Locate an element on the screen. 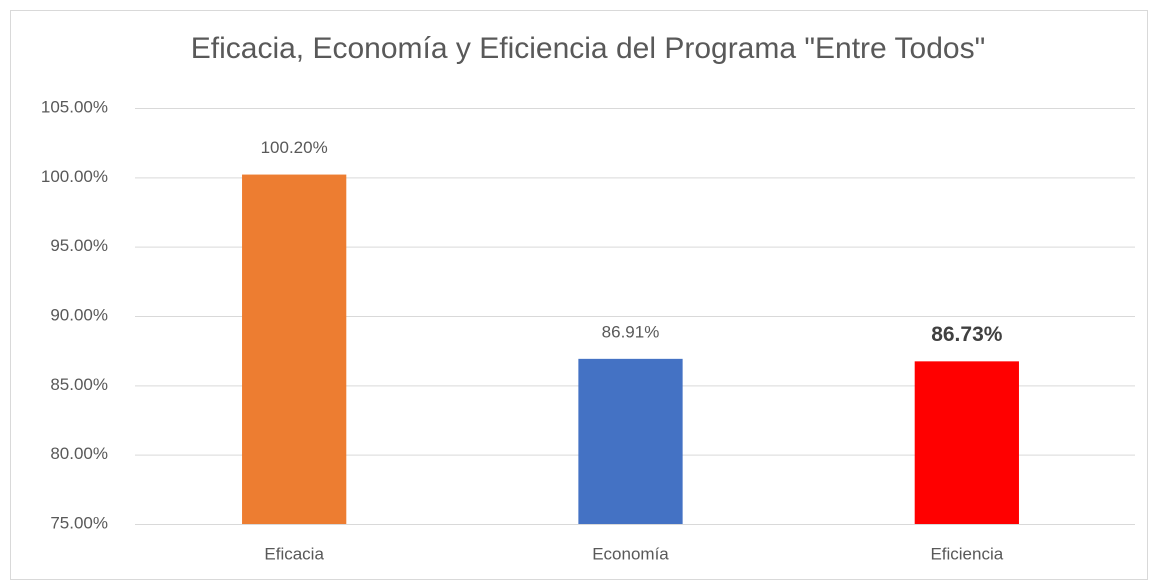  value-label: 100.20% is located at coordinates (294, 147).